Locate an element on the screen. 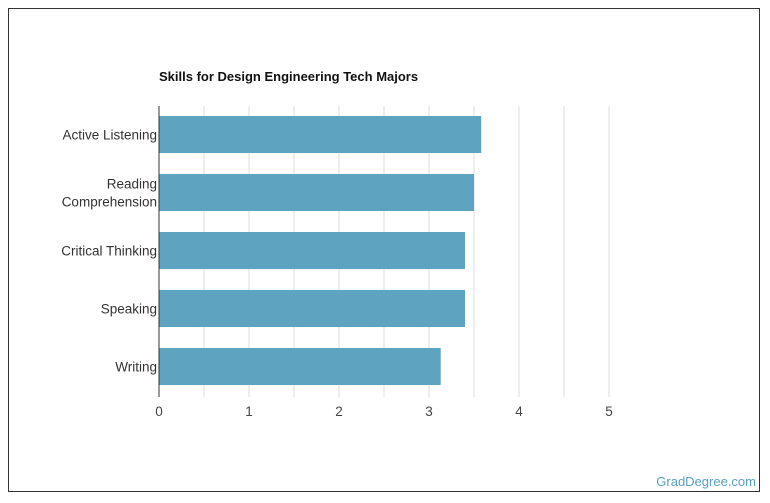 This screenshot has height=503, width=770. category-label: Speaking is located at coordinates (129, 309).